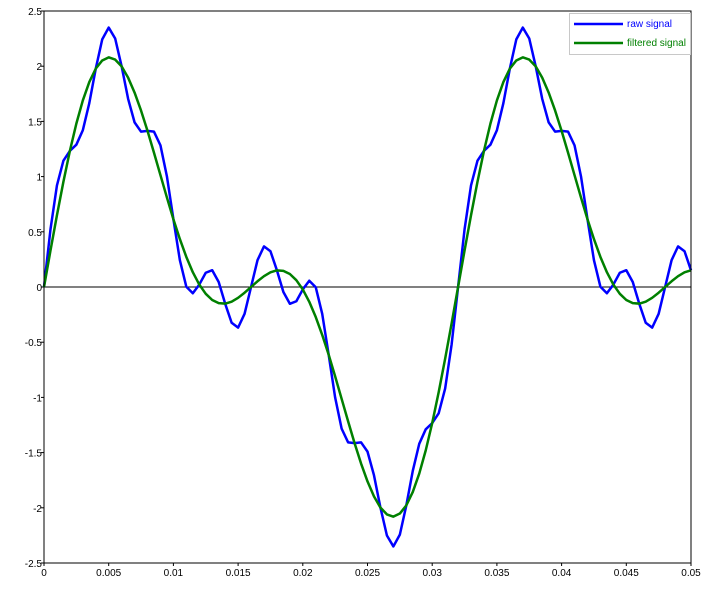 Image resolution: width=701 pixels, height=594 pixels. What do you see at coordinates (108, 573) in the screenshot?
I see `x-tick-label: 0.005` at bounding box center [108, 573].